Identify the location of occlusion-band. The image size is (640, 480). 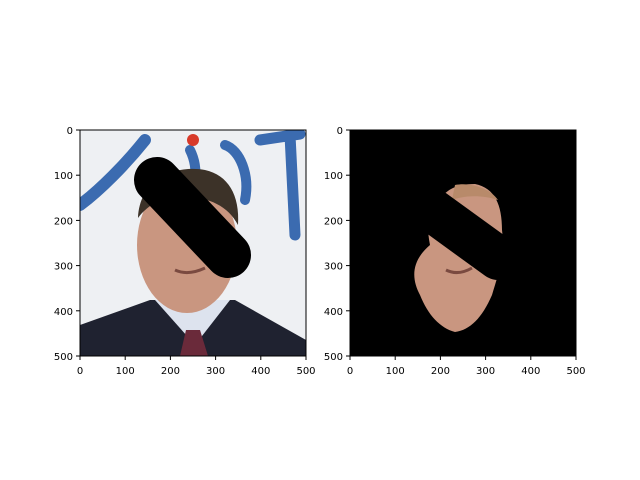
(192, 217).